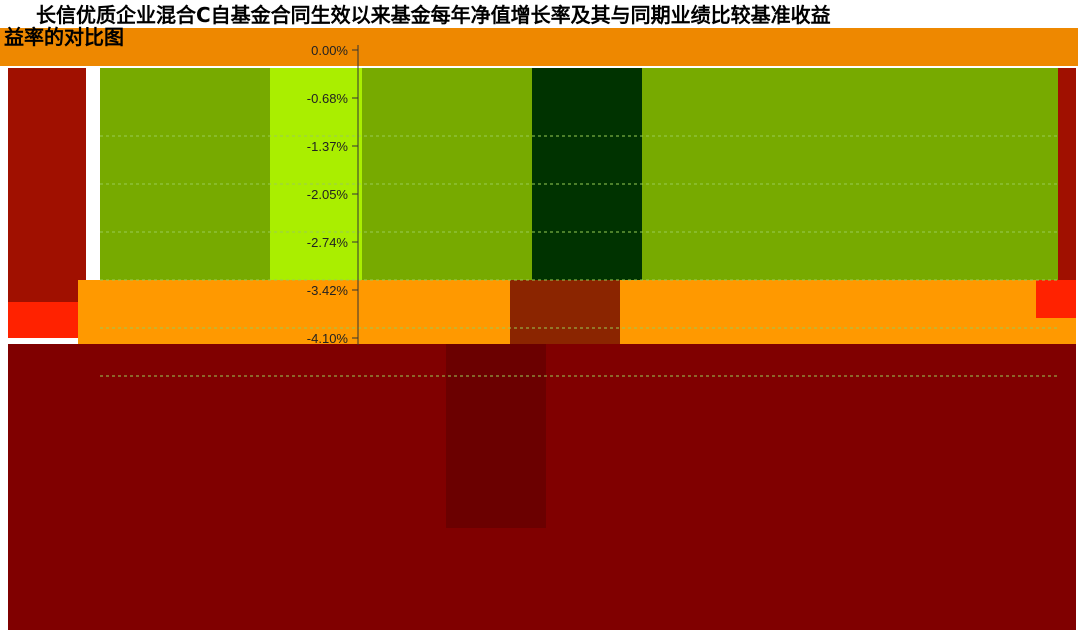 The image size is (1078, 630). I want to click on deep-red-bar, so click(496, 436).